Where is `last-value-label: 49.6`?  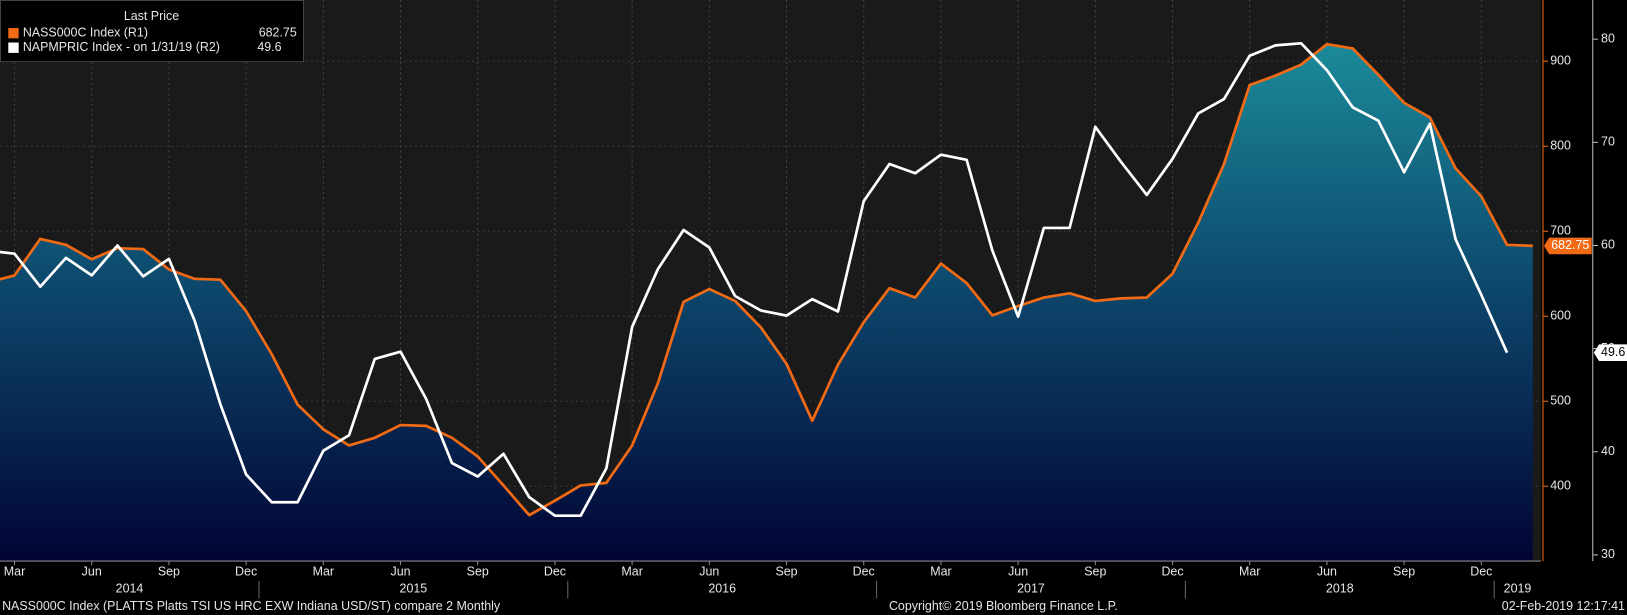
last-value-label: 49.6 is located at coordinates (1613, 352).